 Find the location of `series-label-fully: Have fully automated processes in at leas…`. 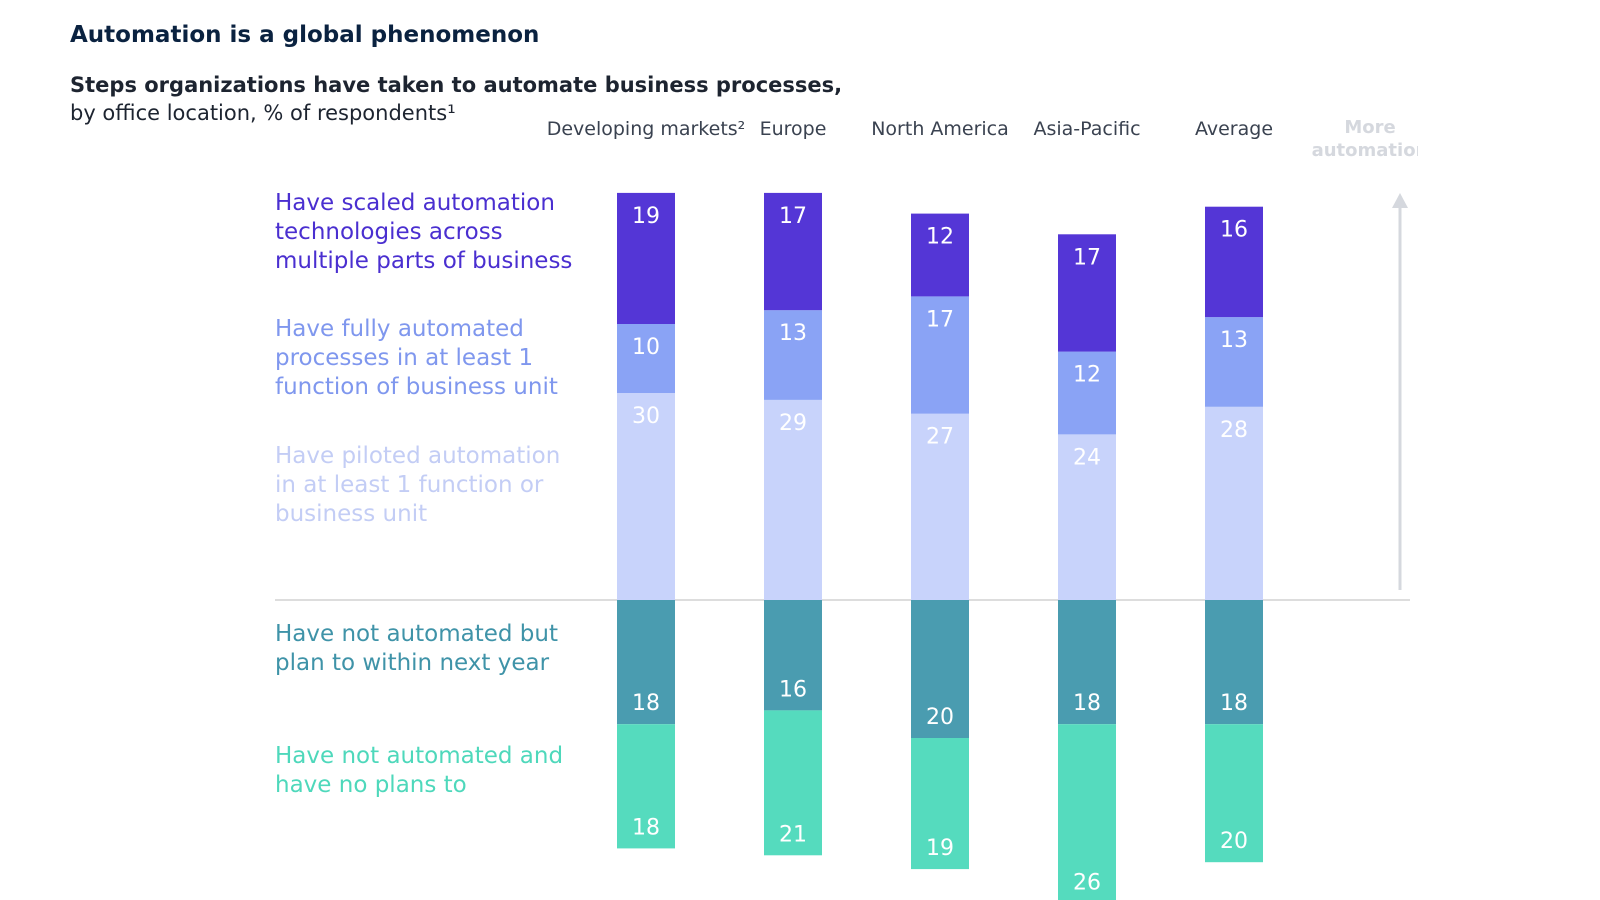

series-label-fully: Have fully automated processes in at leas… is located at coordinates (416, 358).